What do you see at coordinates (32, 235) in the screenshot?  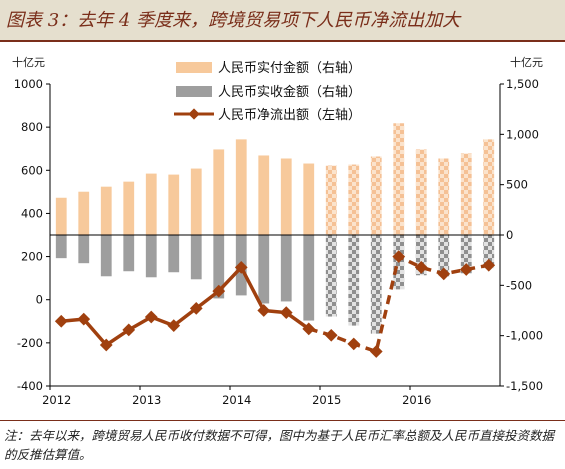 I see `left-axis: -400 -200 0 200 400 600 800 1000` at bounding box center [32, 235].